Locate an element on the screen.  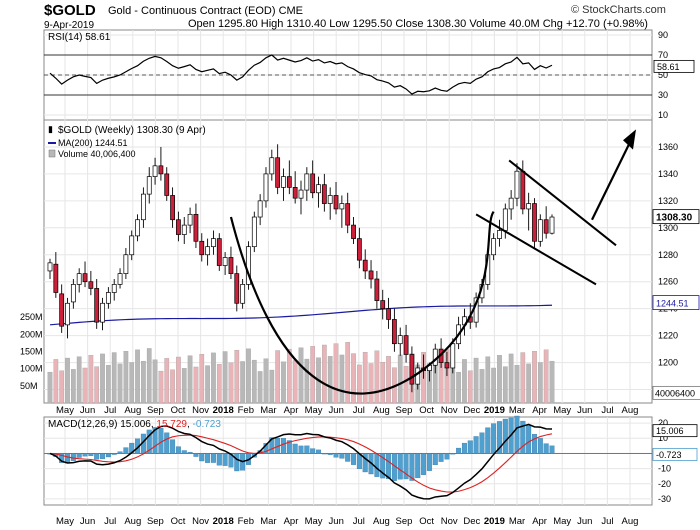
macd-hist-box is located at coordinates (675, 454).